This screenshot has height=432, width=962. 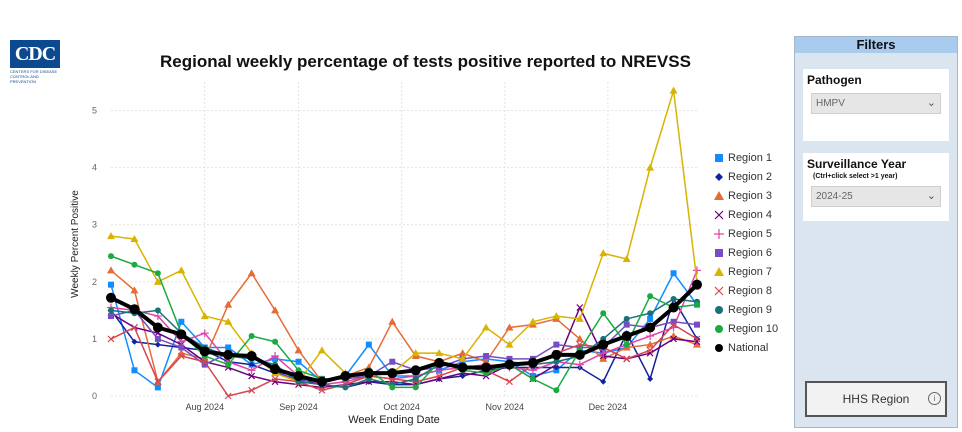 I want to click on legend-item-region-2: Region 2, so click(x=746, y=176).